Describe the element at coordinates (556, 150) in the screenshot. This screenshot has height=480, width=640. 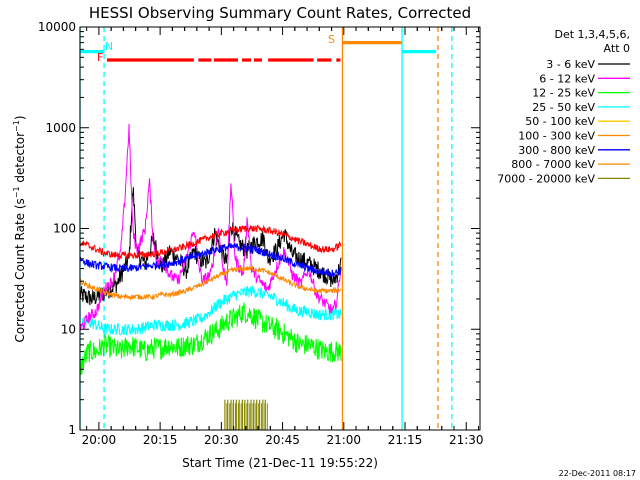
I see `legend-label: 300 - 800 keV` at that location.